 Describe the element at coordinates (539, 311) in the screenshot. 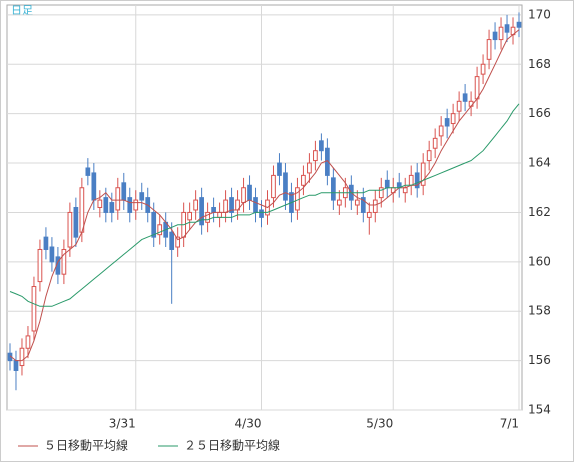

I see `y-tick-label: 158` at that location.